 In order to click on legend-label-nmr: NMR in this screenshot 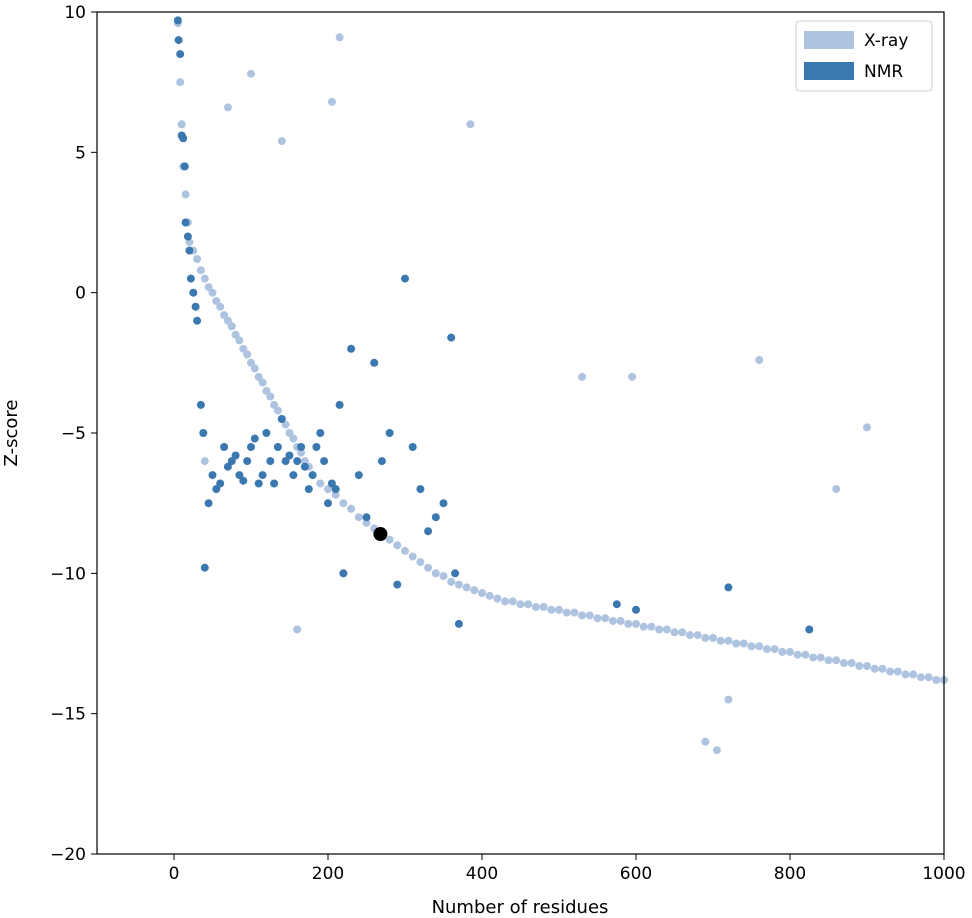, I will do `click(883, 72)`.